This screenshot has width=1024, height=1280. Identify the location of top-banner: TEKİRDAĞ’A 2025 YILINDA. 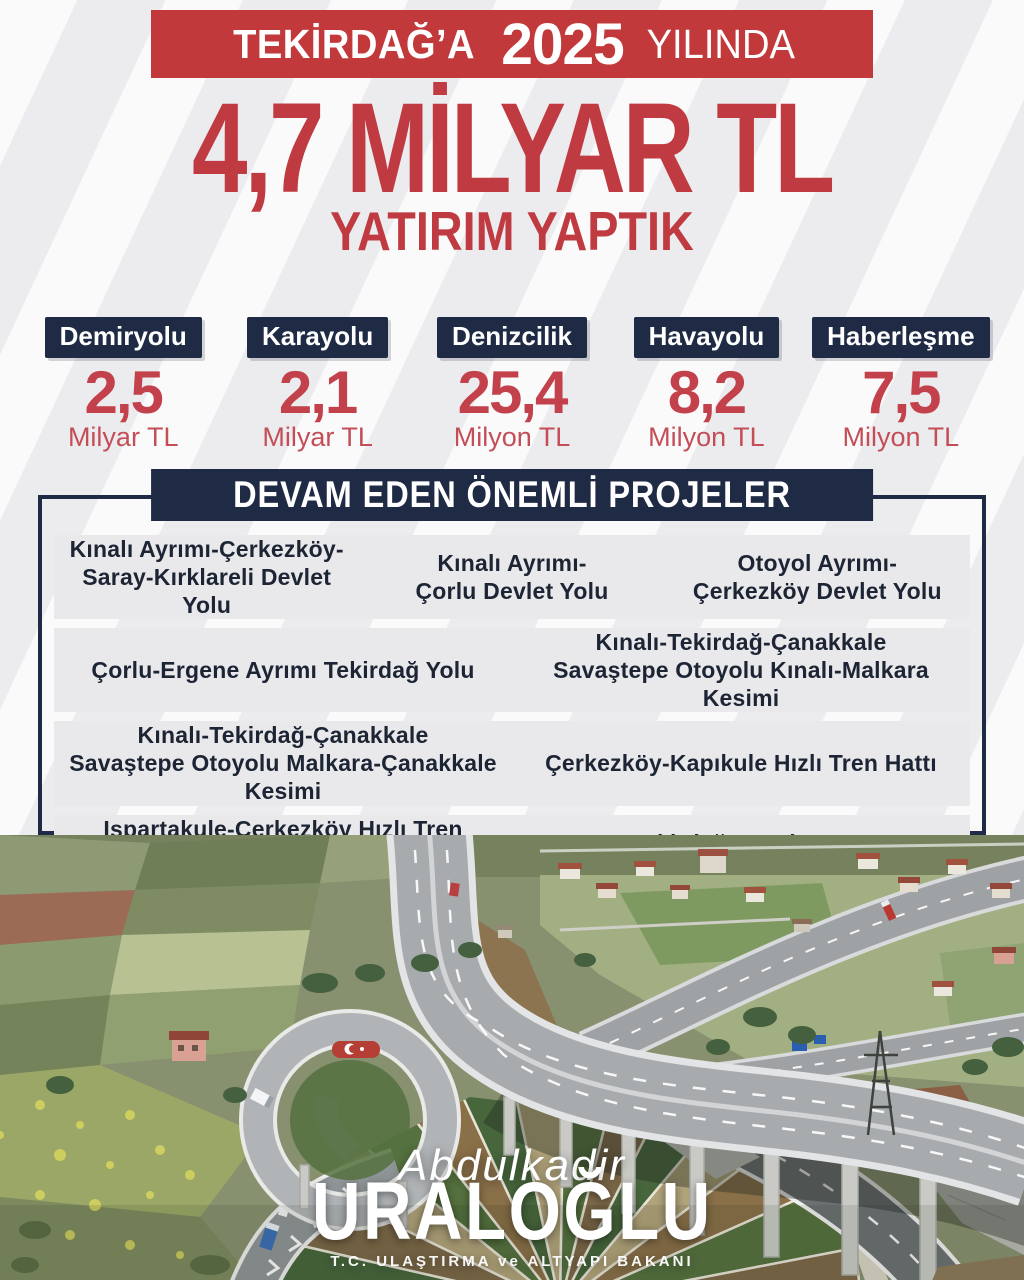
(512, 44).